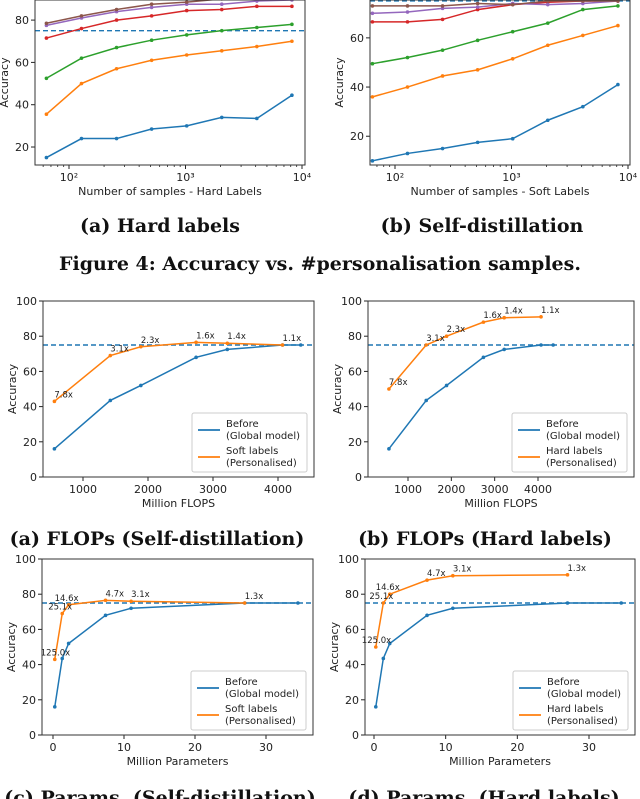  What do you see at coordinates (22, 147) in the screenshot?
I see `y-tick-label: 20` at bounding box center [22, 147].